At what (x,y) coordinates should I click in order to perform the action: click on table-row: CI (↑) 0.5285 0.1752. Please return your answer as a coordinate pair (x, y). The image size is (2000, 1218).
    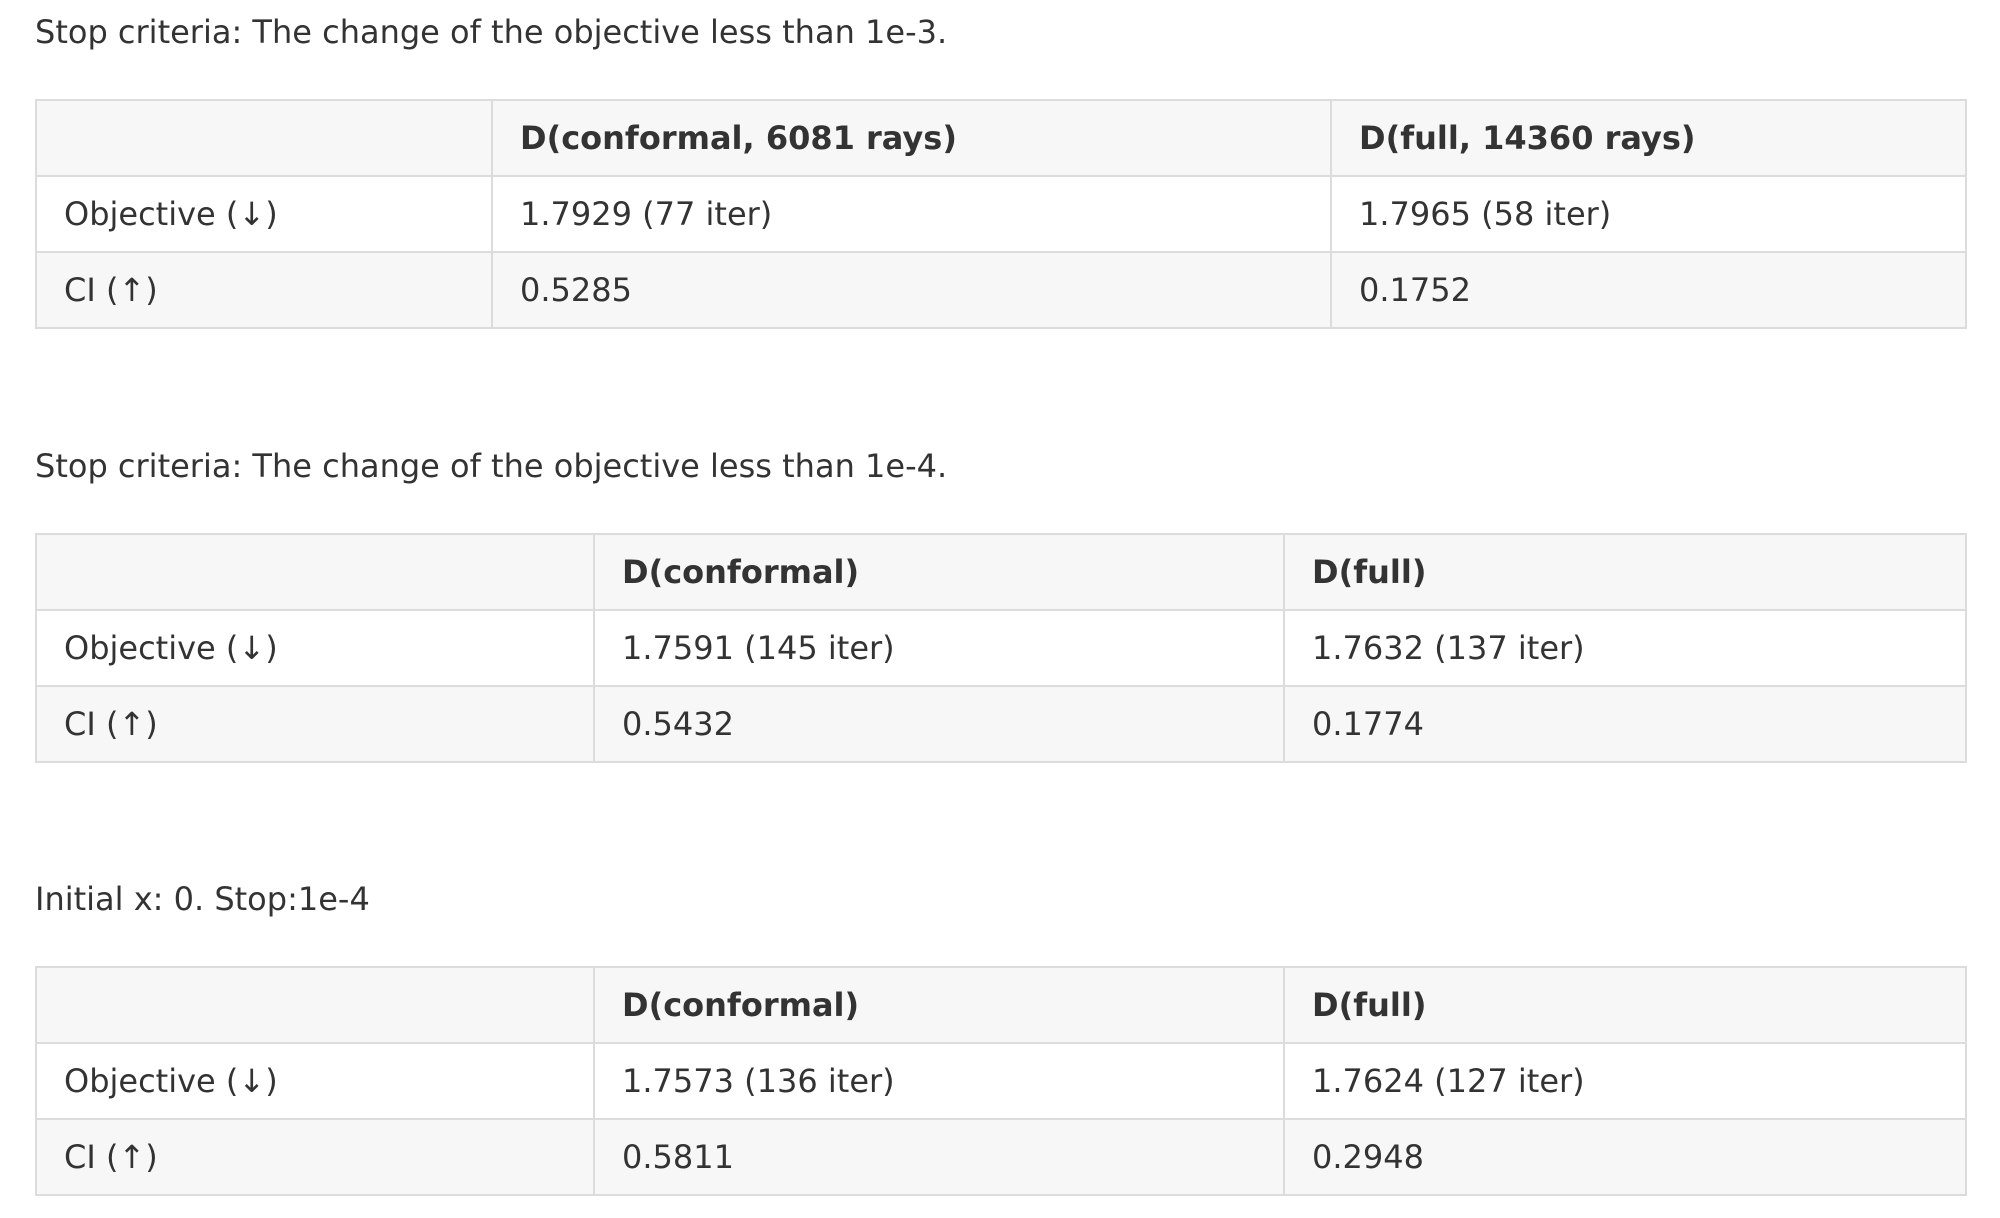
    Looking at the image, I should click on (1001, 290).